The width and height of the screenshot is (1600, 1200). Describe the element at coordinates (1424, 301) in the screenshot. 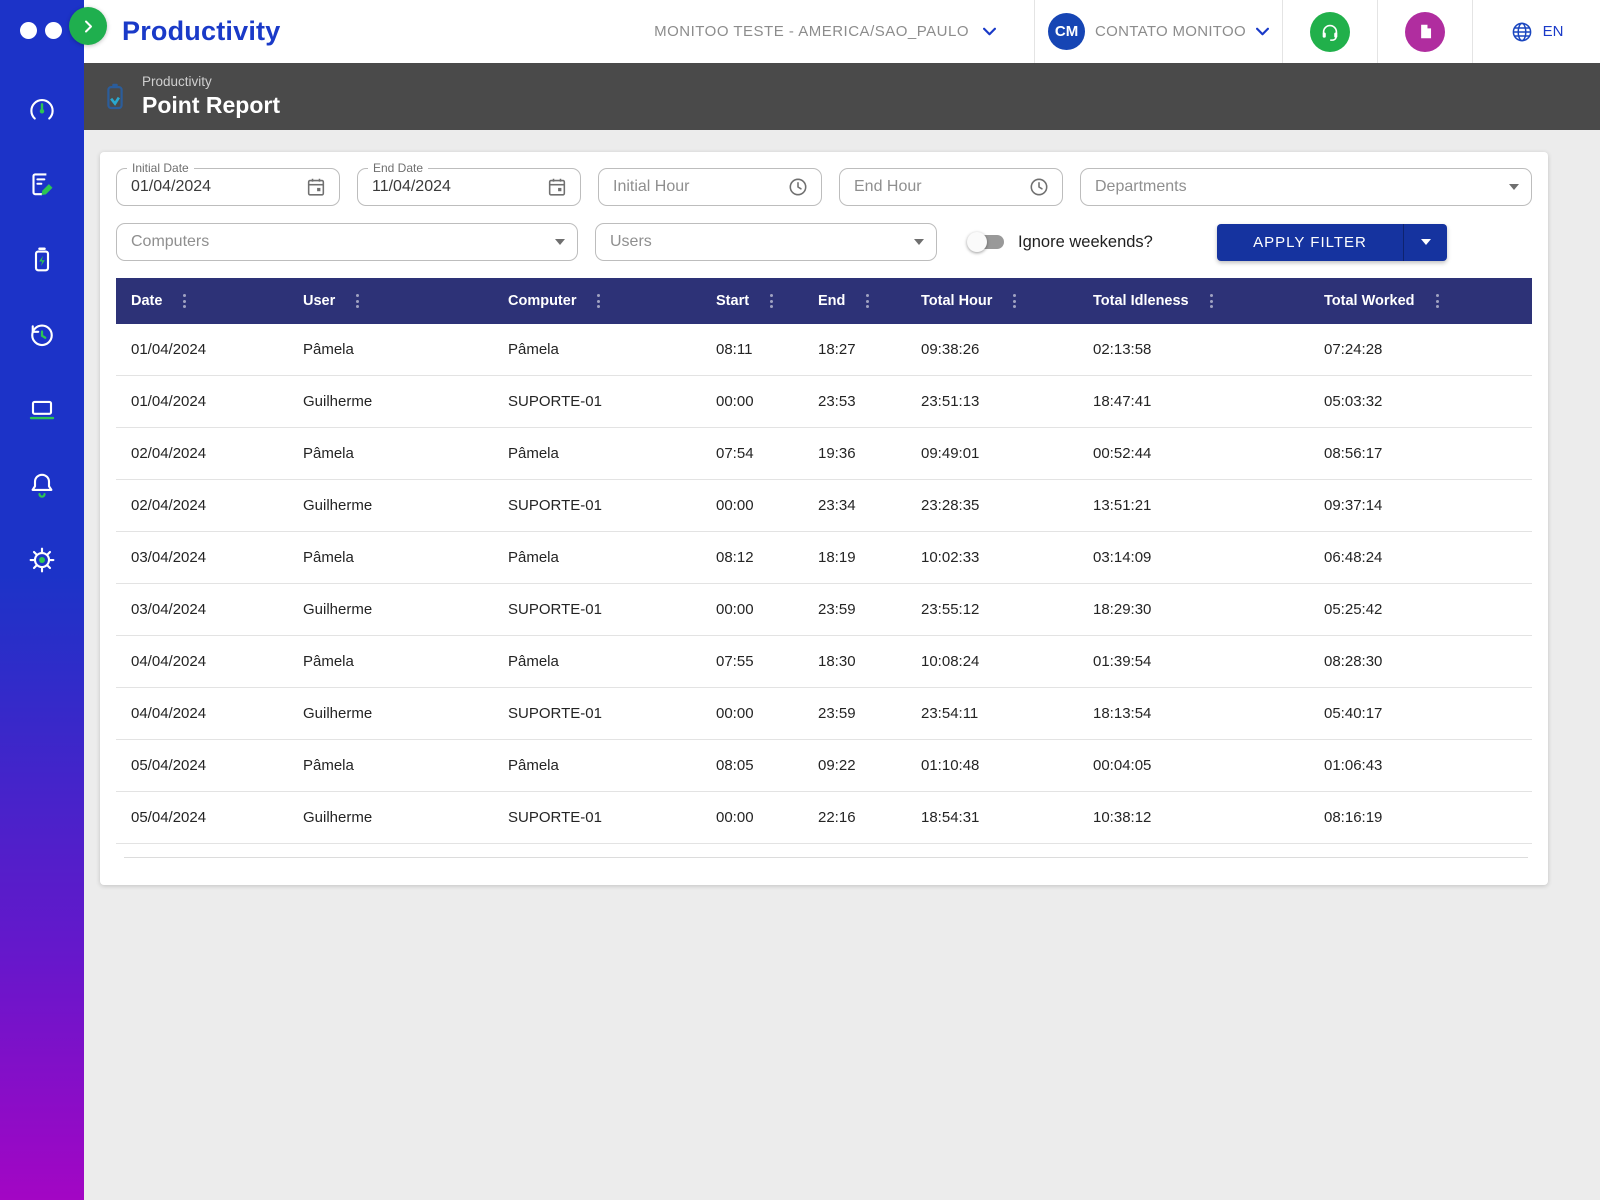

I see `column-header-total-worked: Total Worked` at that location.